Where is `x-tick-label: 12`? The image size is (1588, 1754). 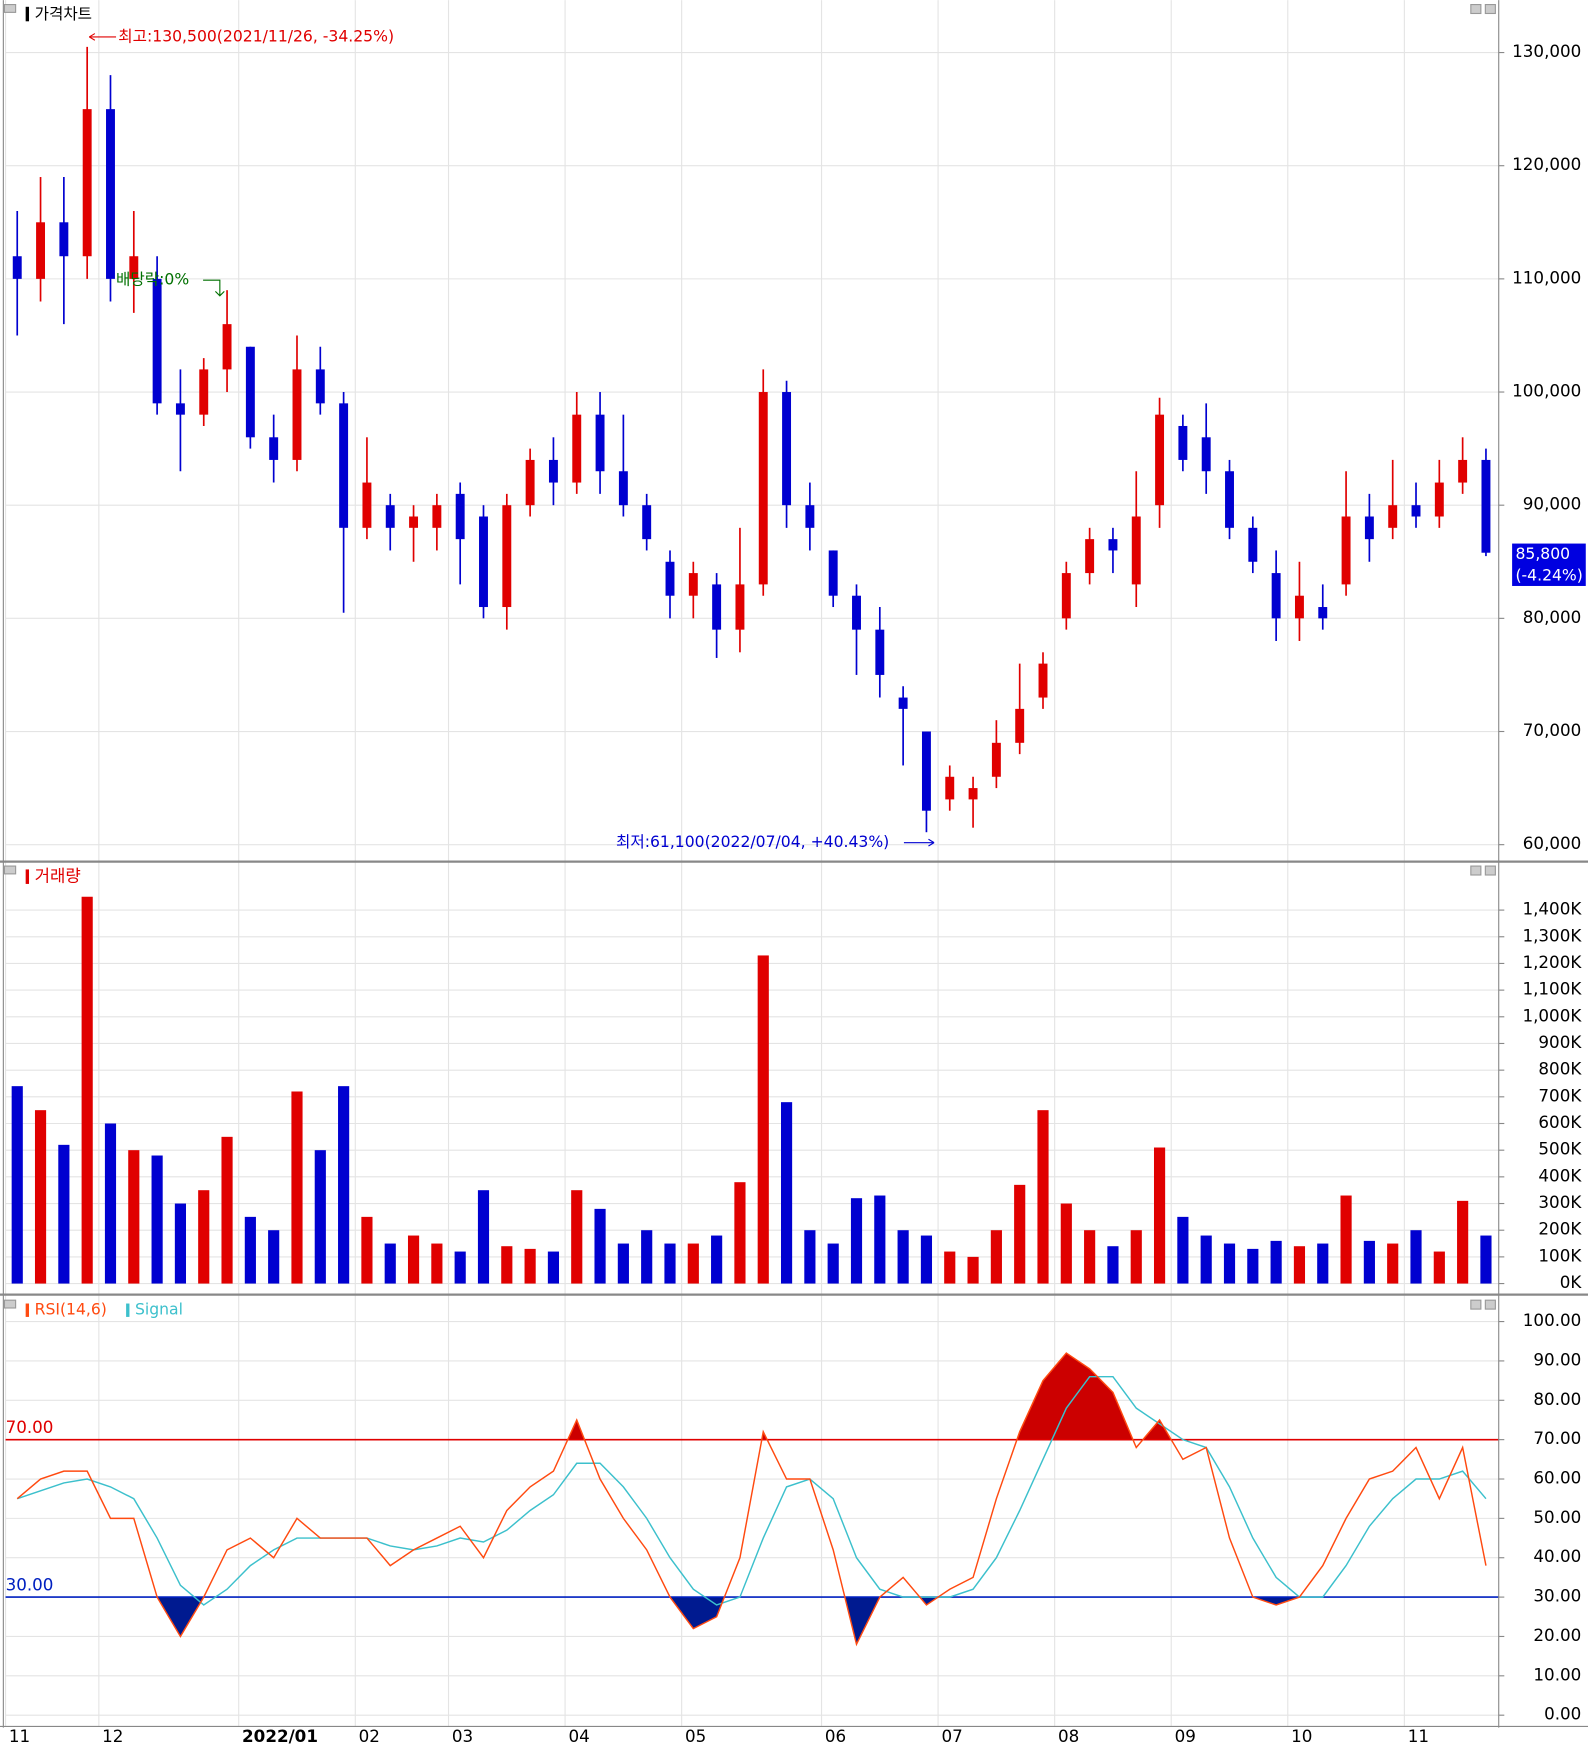 x-tick-label: 12 is located at coordinates (112, 1736).